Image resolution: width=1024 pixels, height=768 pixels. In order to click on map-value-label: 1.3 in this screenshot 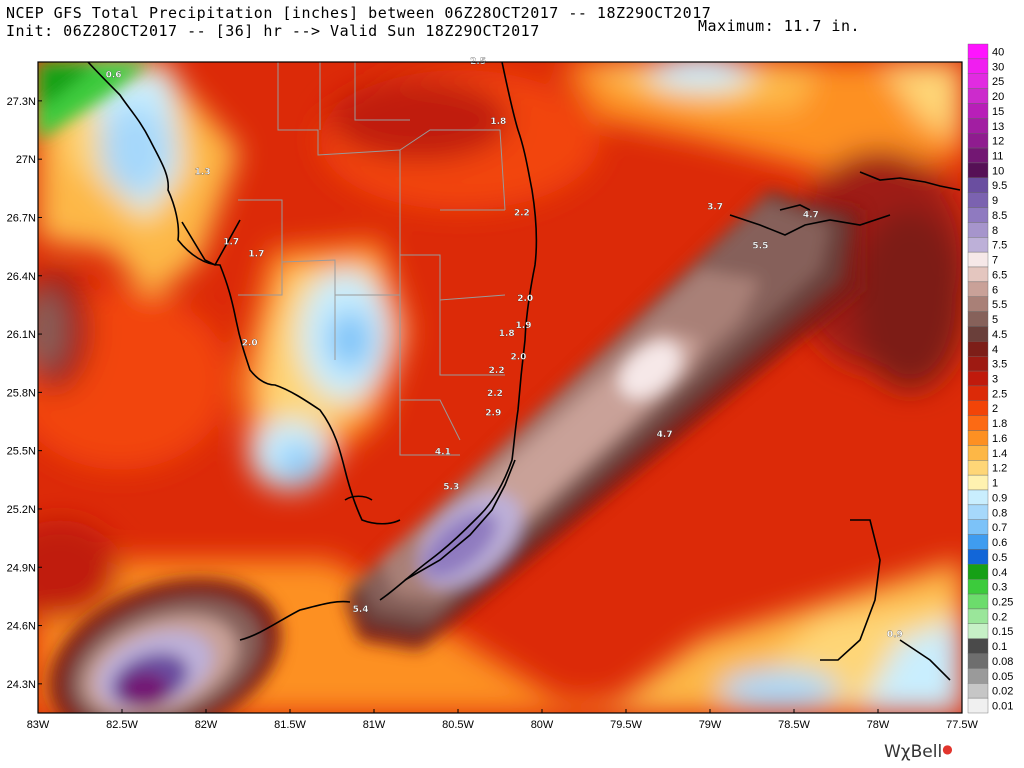, I will do `click(203, 173)`.